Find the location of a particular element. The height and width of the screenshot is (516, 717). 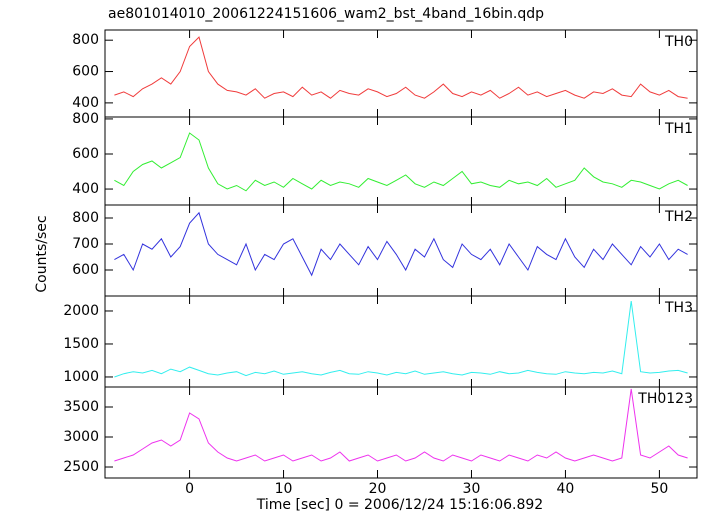

y-tick-label: 1000 is located at coordinates (81, 377).